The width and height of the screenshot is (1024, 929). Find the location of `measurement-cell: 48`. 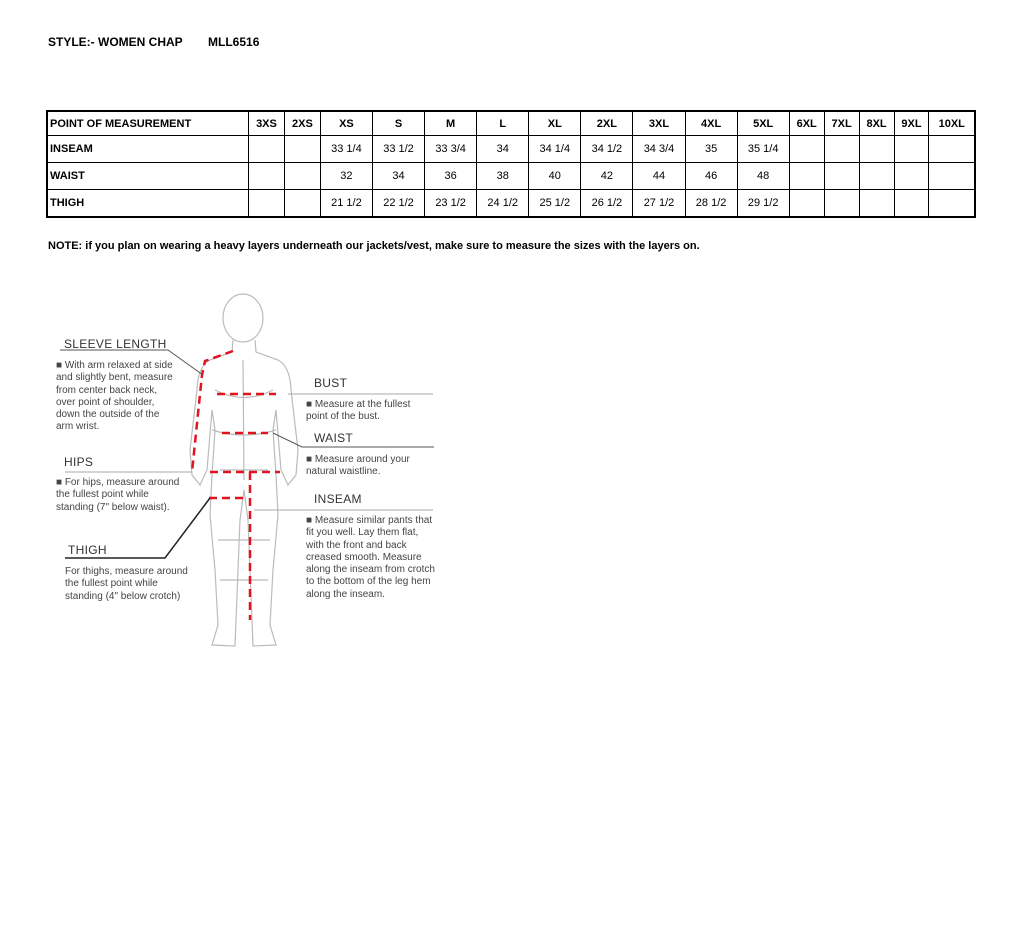

measurement-cell: 48 is located at coordinates (763, 176).